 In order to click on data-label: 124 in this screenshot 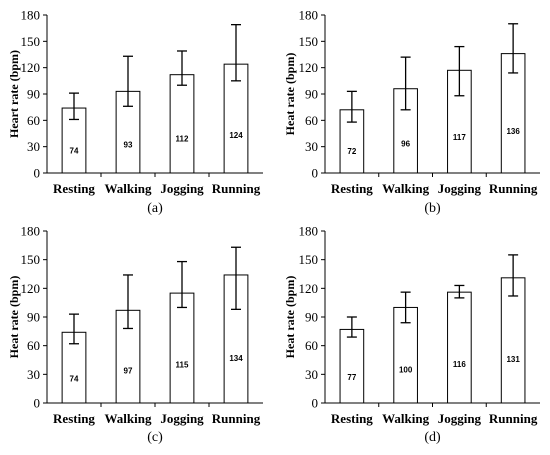, I will do `click(236, 135)`.